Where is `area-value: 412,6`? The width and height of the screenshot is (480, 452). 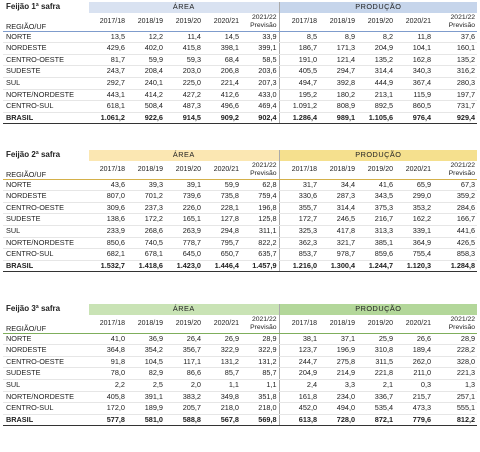 area-value: 412,6 is located at coordinates (222, 95).